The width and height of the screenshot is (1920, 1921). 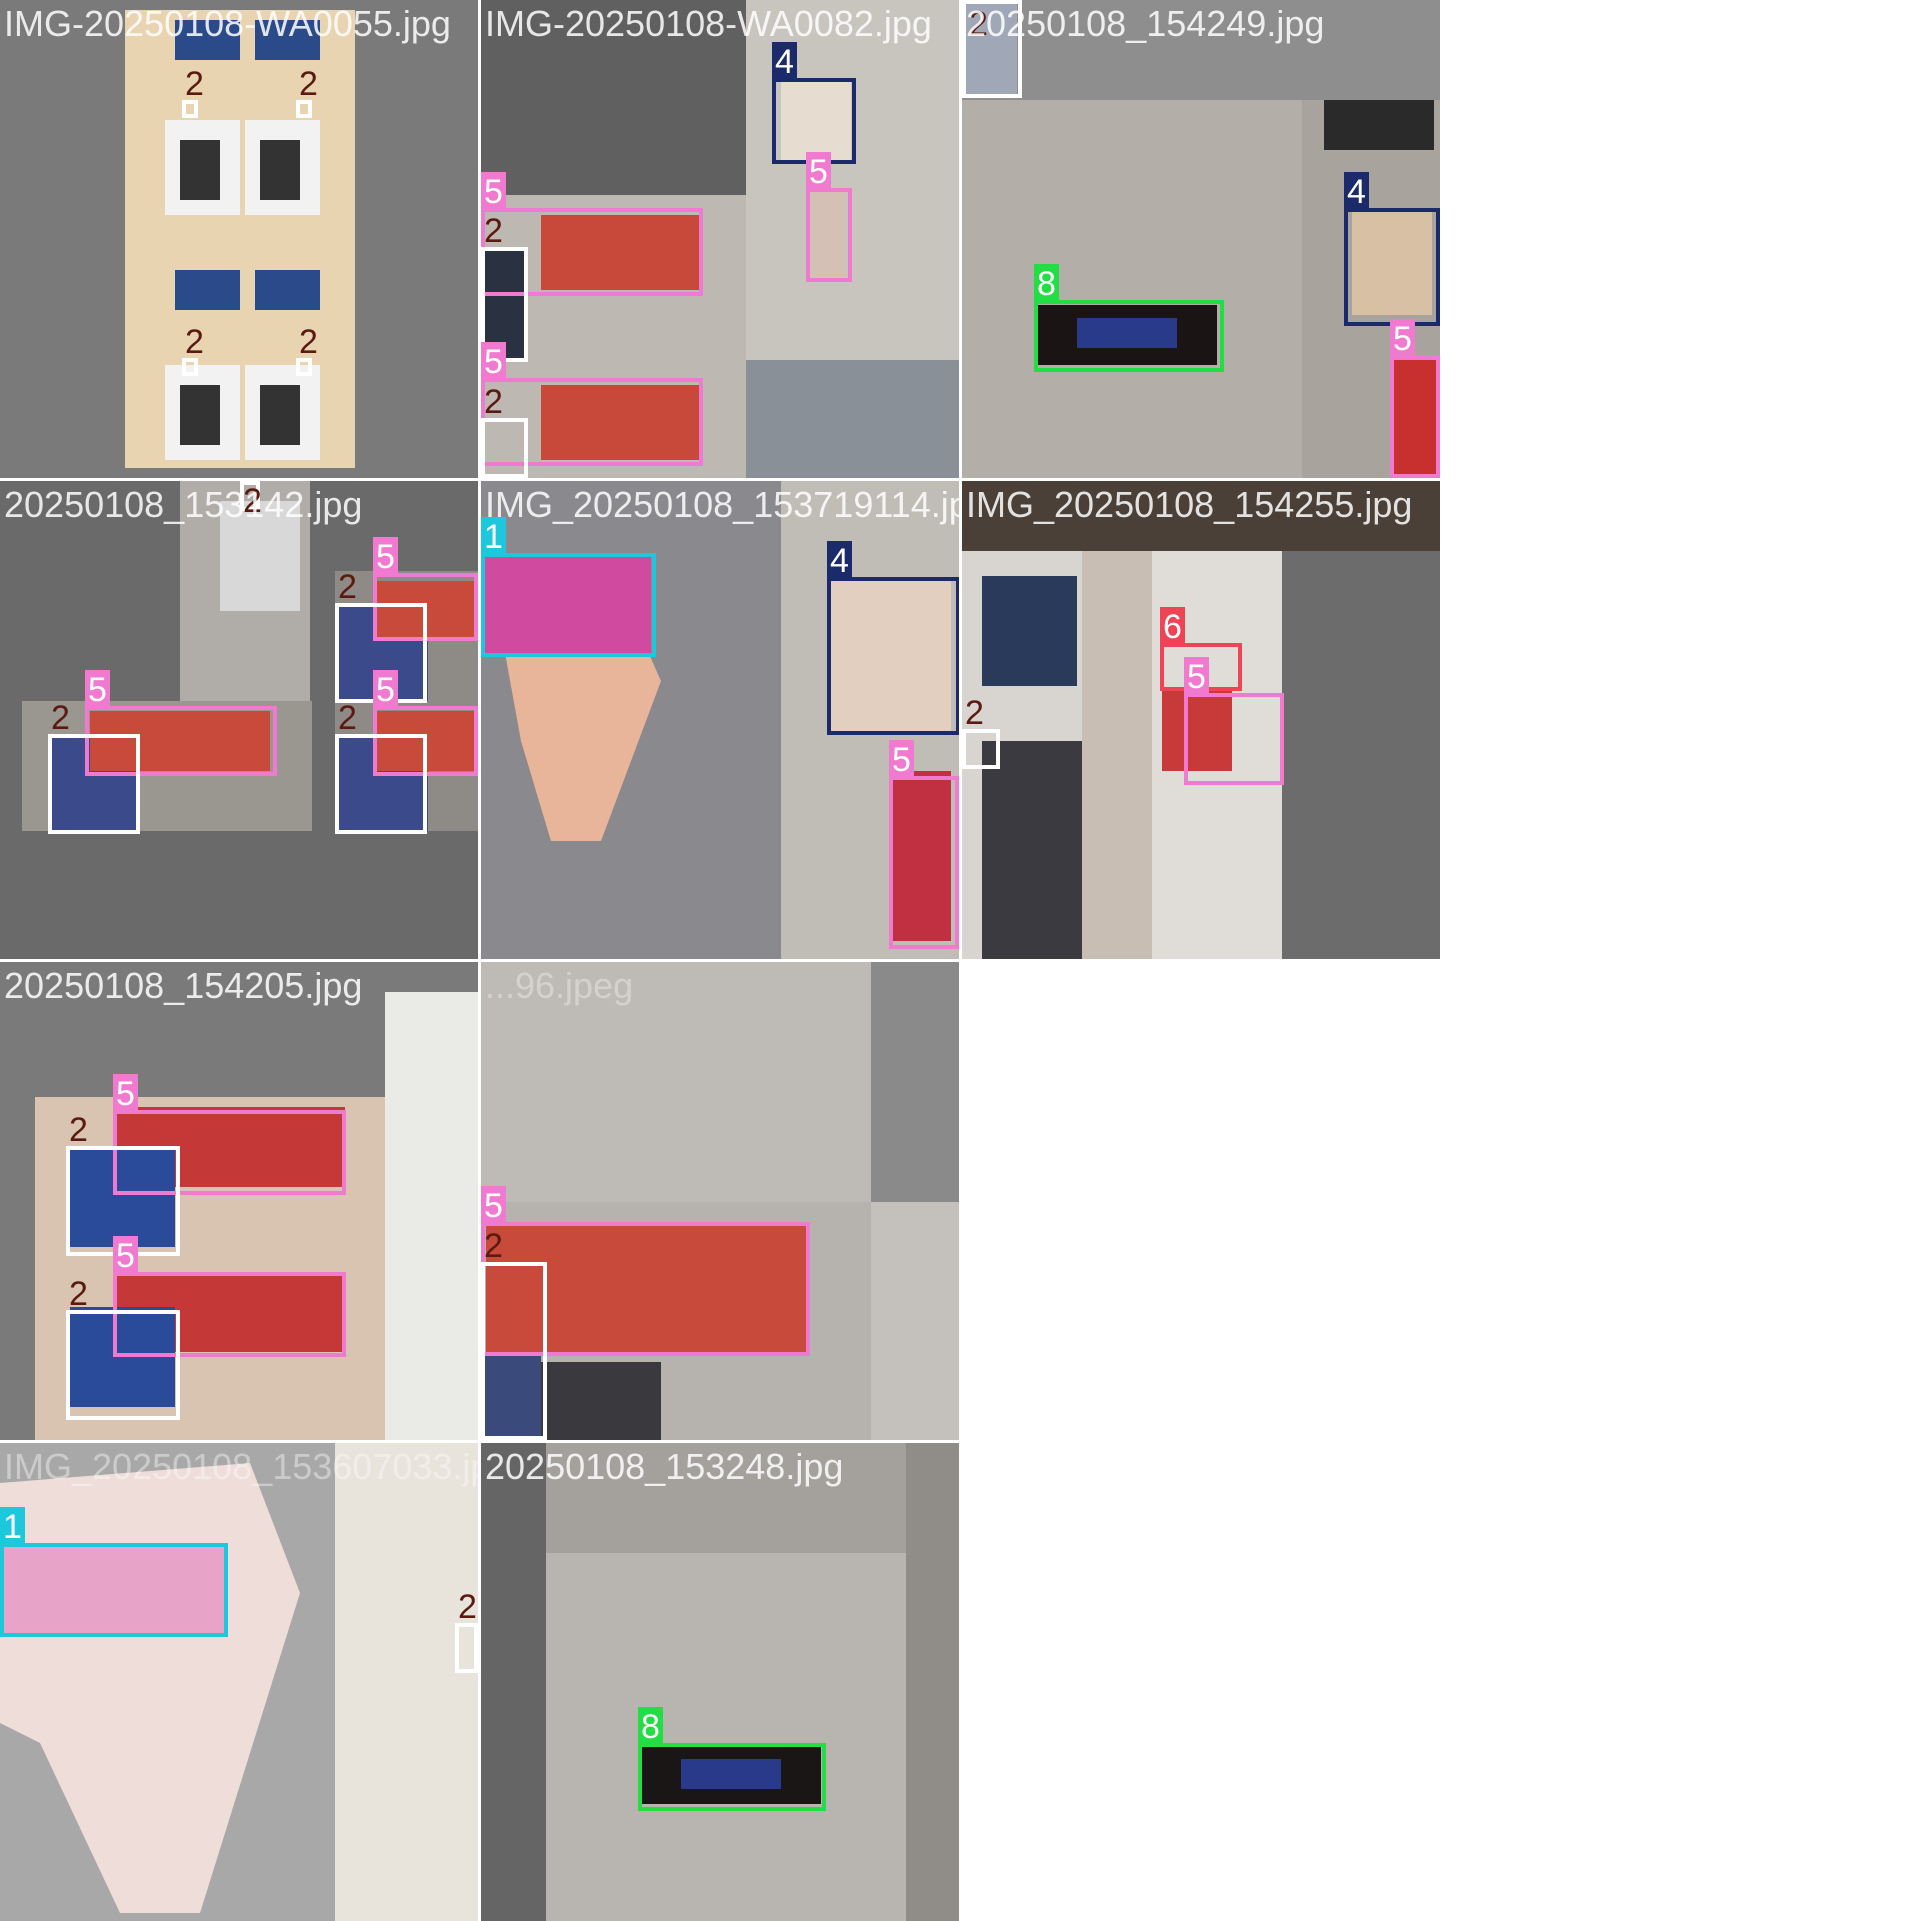 I want to click on tile-filename: IMG_20250108_154255.jpg, so click(x=1189, y=504).